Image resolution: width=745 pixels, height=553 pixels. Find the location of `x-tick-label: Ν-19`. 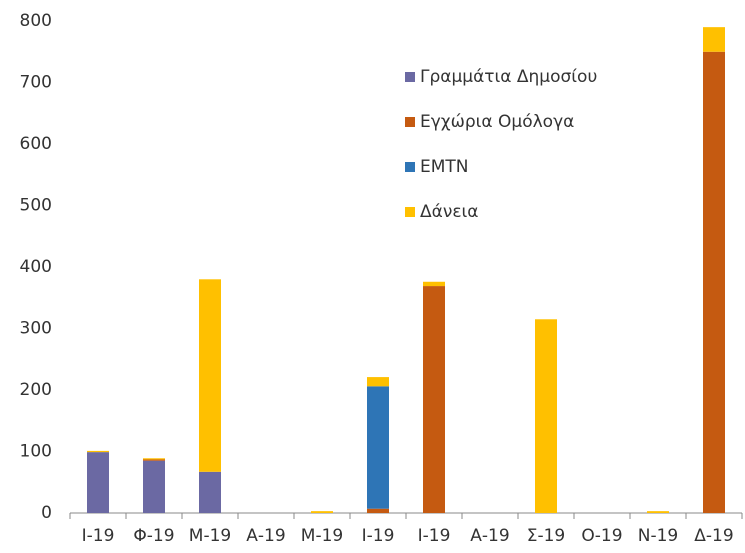

x-tick-label: Ν-19 is located at coordinates (658, 536).